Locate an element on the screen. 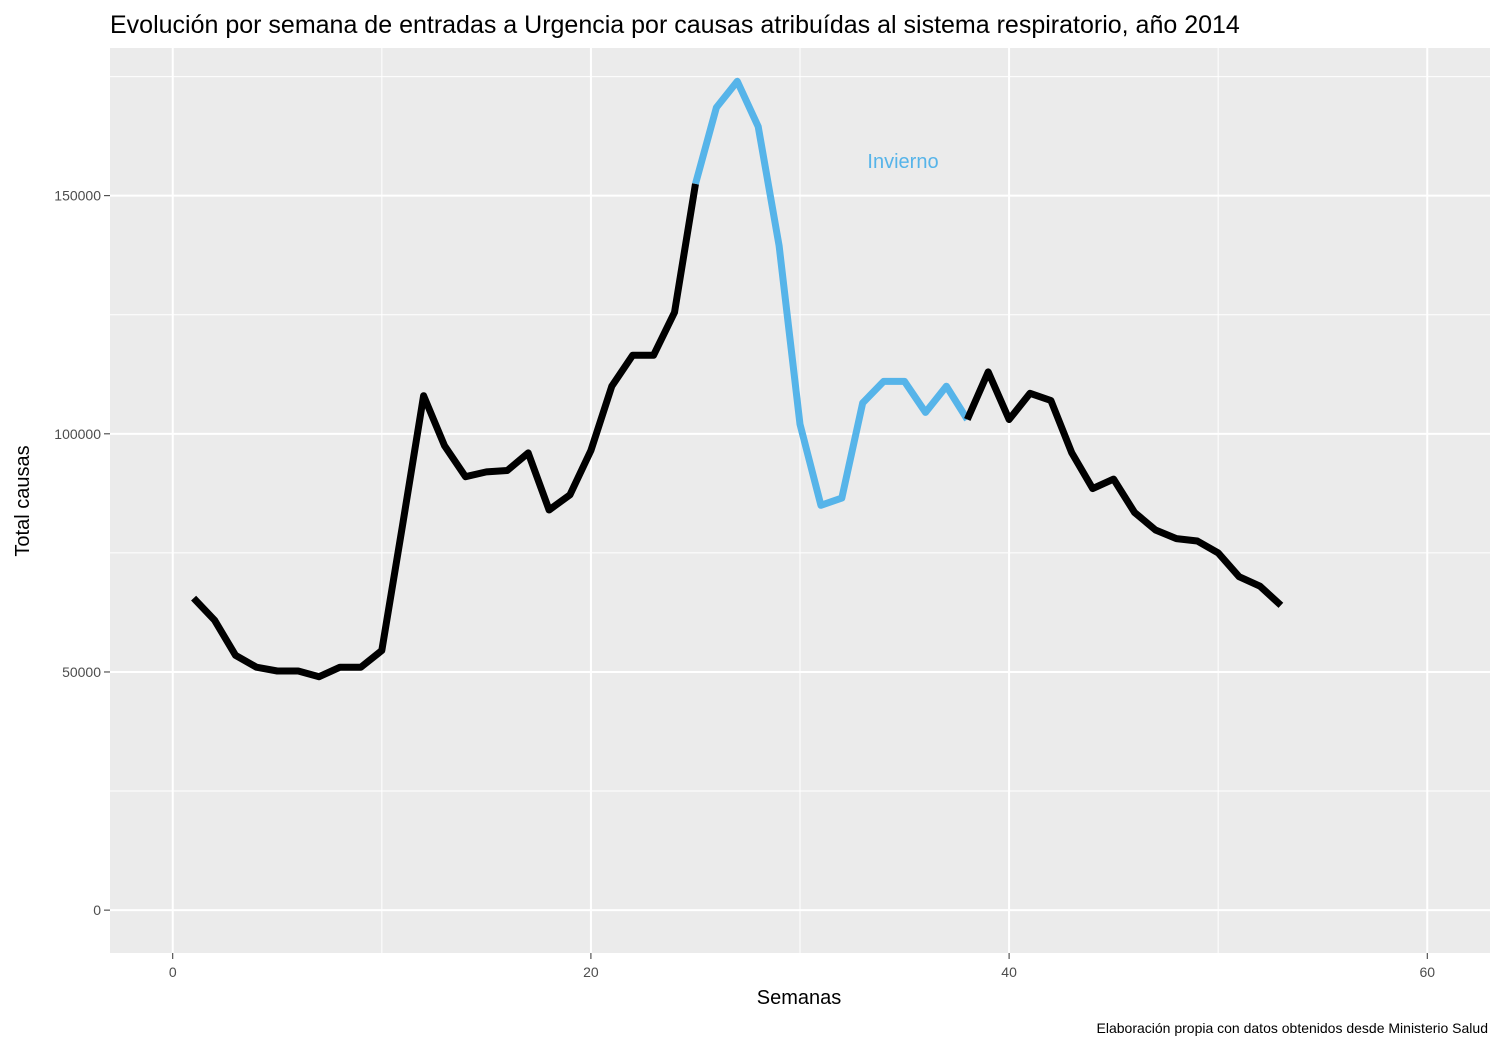 This screenshot has width=1500, height=1050. y-tick-label: 50000 is located at coordinates (81, 672).